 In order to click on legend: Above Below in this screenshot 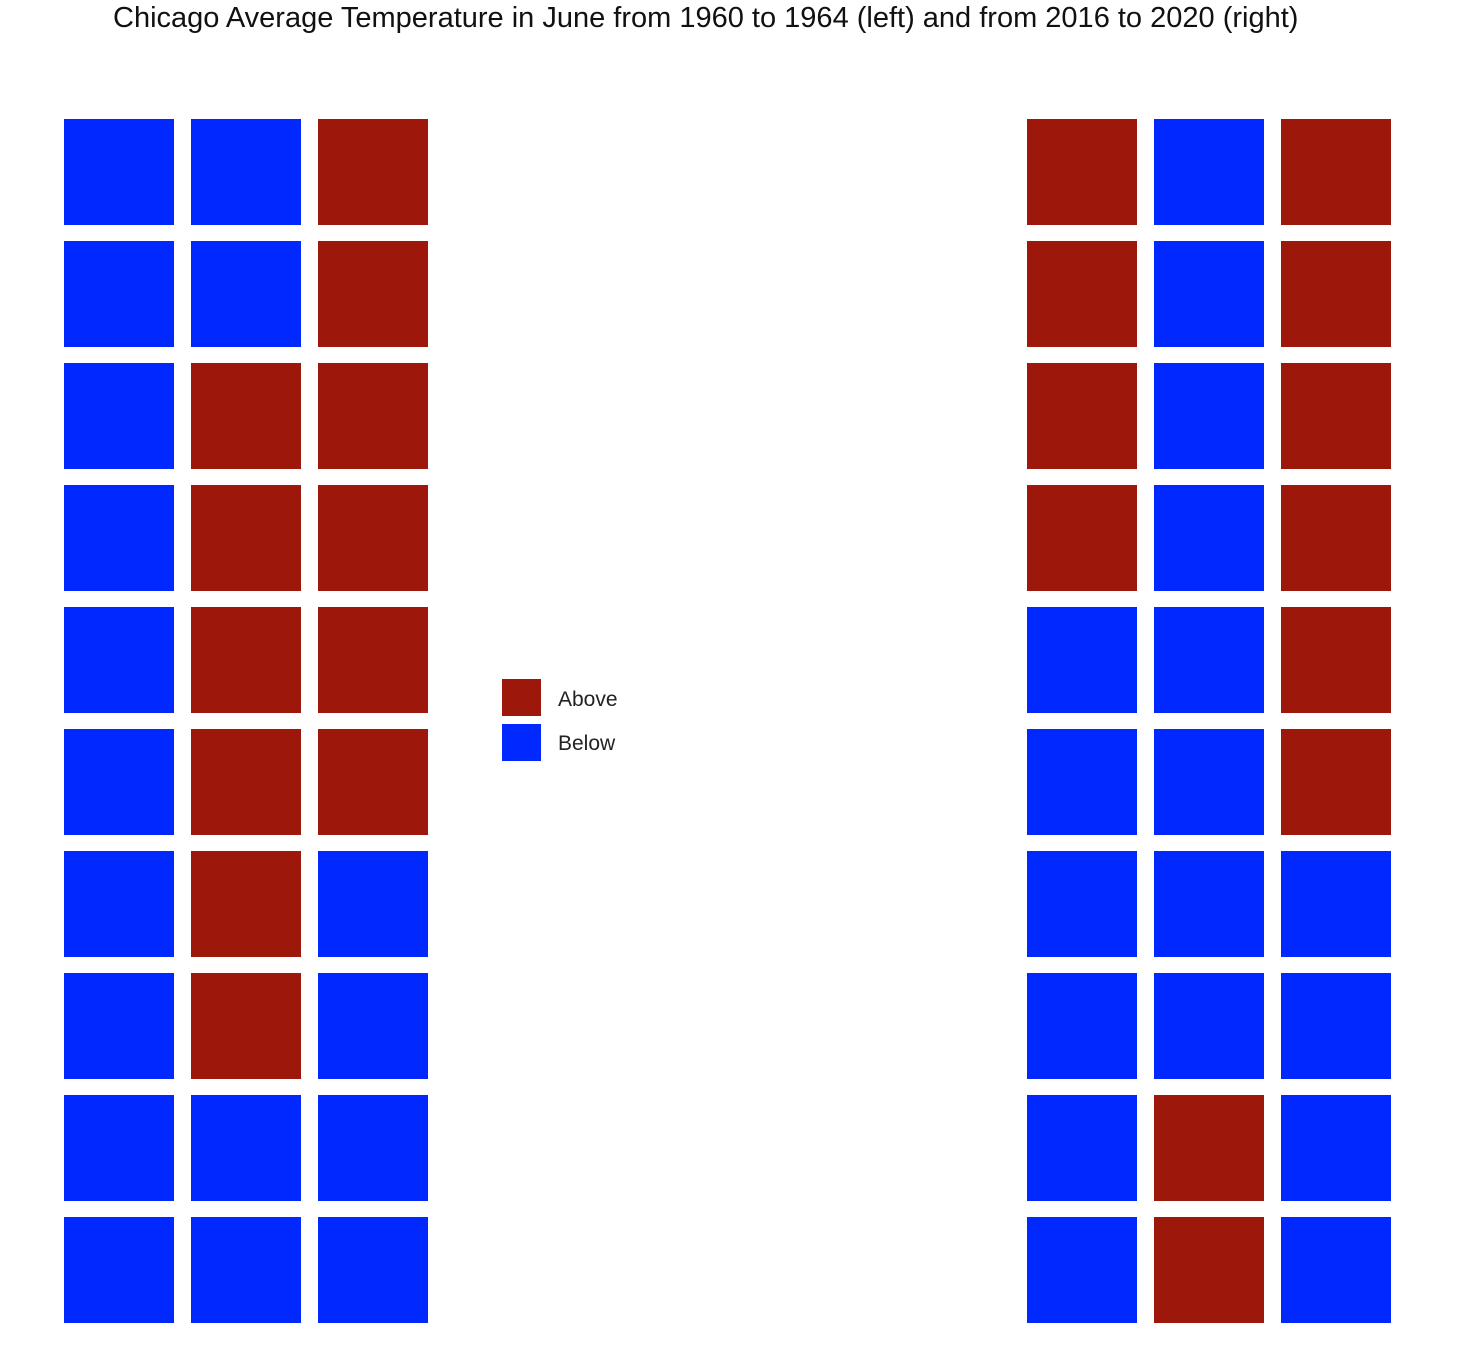, I will do `click(560, 720)`.